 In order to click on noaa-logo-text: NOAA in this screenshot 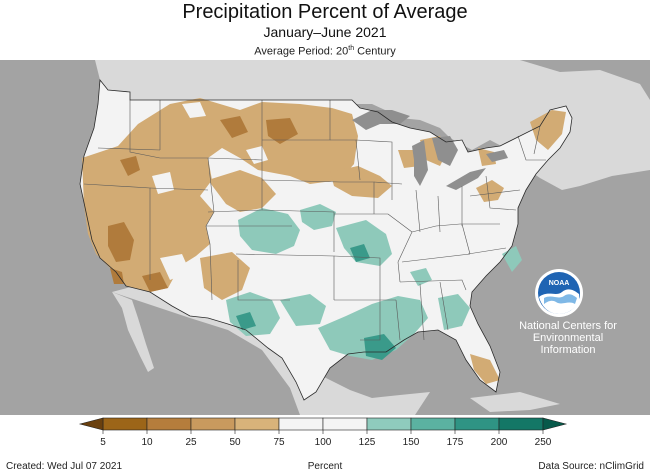, I will do `click(559, 283)`.